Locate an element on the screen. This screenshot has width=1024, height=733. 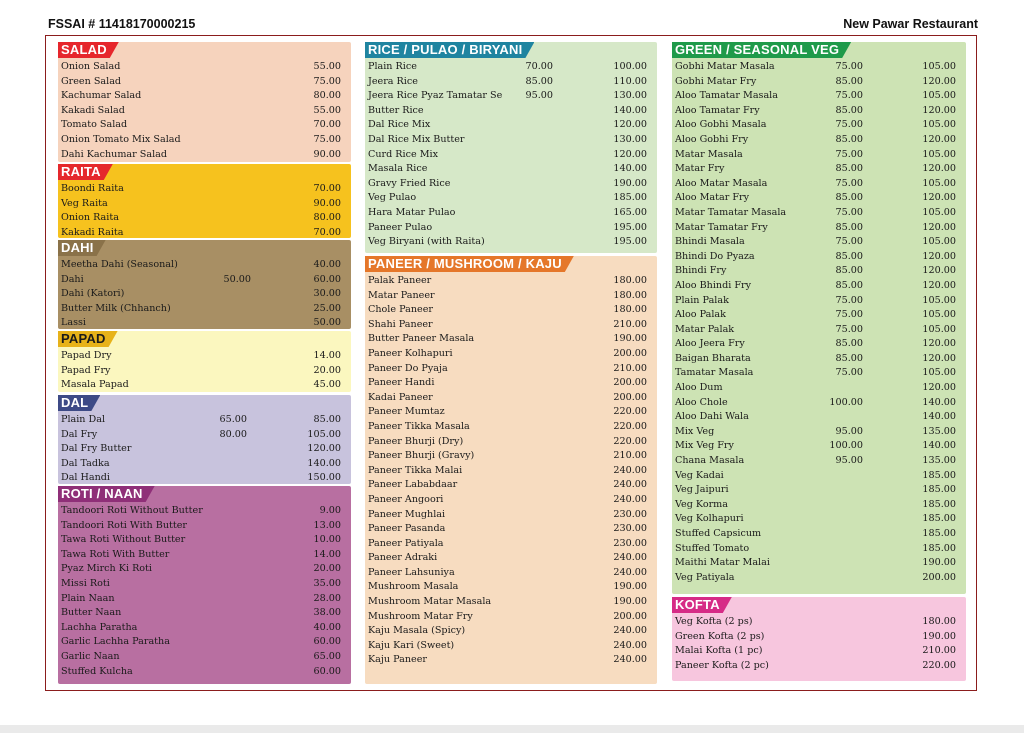
menu-item: Matar Masala 75.00 105.00 is located at coordinates (815, 155).